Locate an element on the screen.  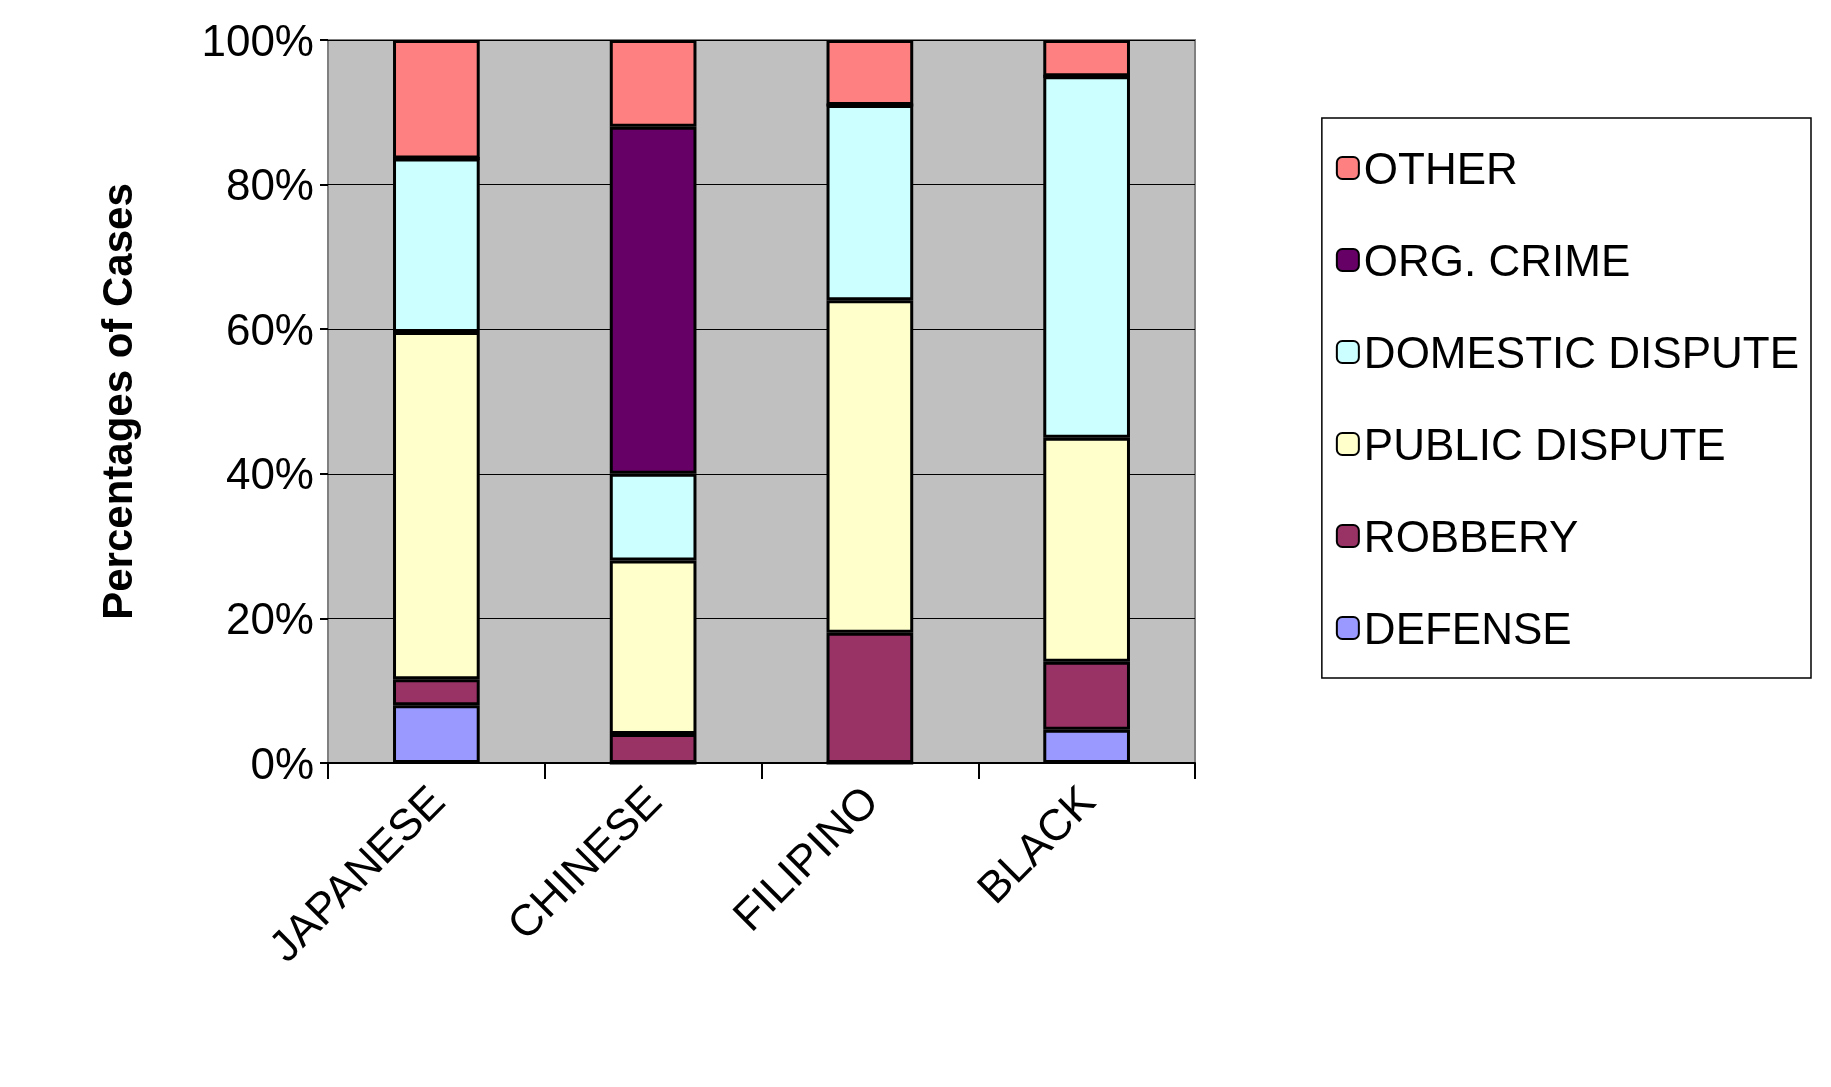
y-tick-label: 100% is located at coordinates (257, 40).